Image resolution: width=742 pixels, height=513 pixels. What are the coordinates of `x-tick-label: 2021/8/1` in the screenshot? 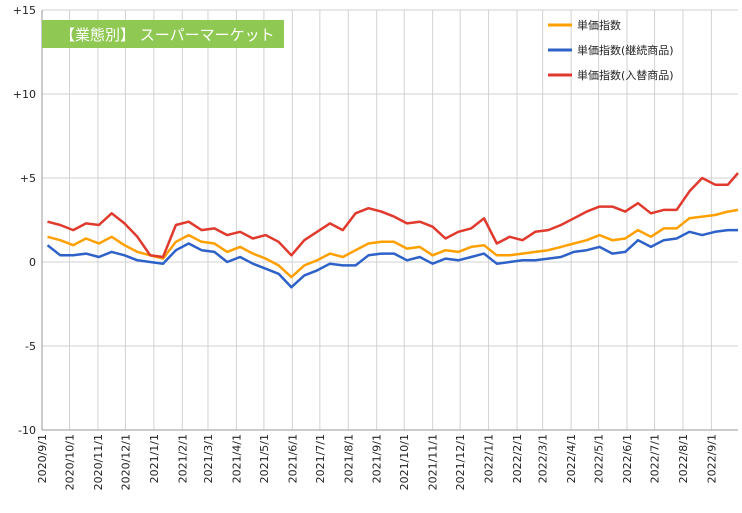 It's located at (348, 458).